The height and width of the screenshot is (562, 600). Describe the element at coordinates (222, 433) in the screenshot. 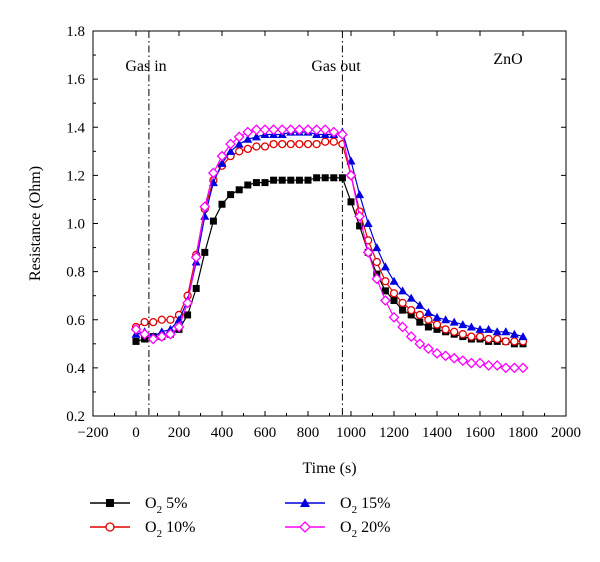

I see `x-tick-label: 400` at that location.